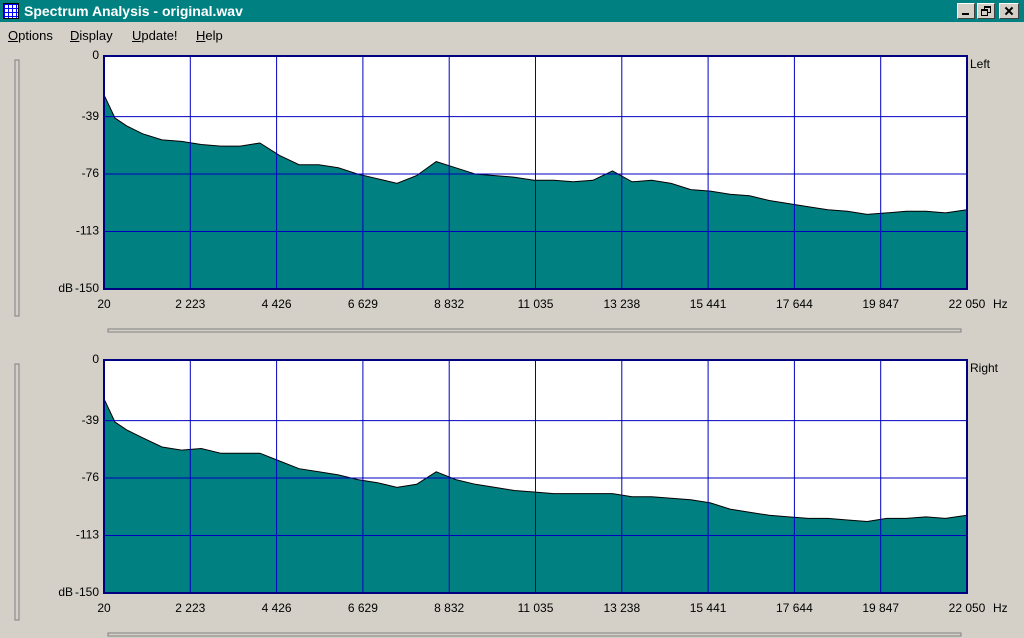  I want to click on menu-item: Display, so click(91, 35).